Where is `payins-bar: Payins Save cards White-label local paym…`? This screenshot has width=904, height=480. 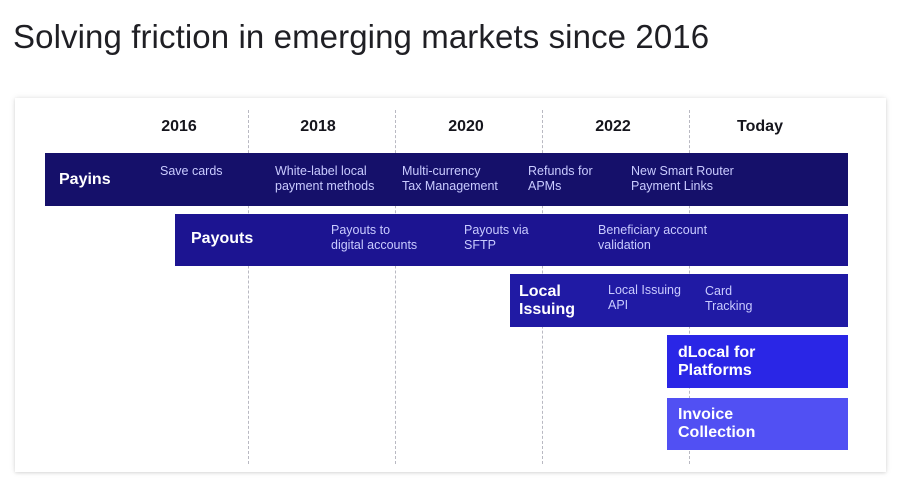
payins-bar: Payins Save cards White-label local paym… is located at coordinates (446, 179).